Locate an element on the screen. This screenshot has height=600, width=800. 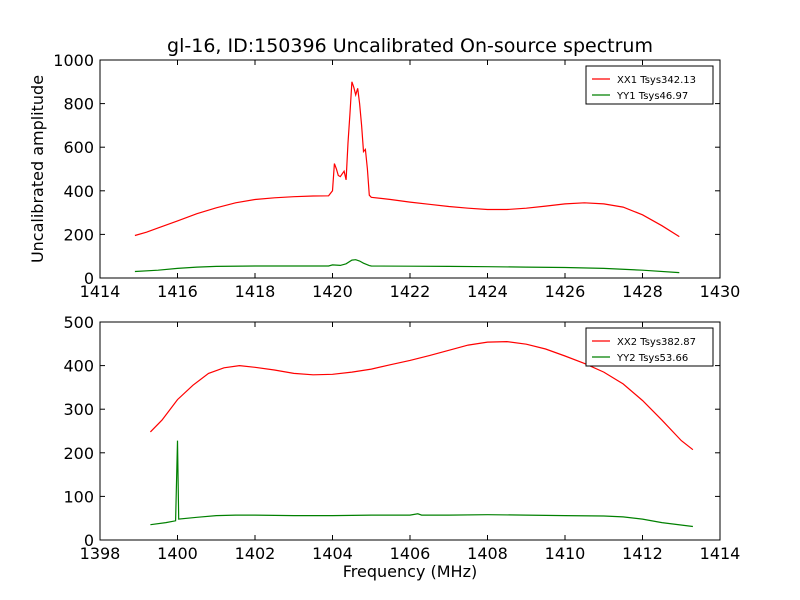
x-tick-label: 1406 is located at coordinates (410, 553).